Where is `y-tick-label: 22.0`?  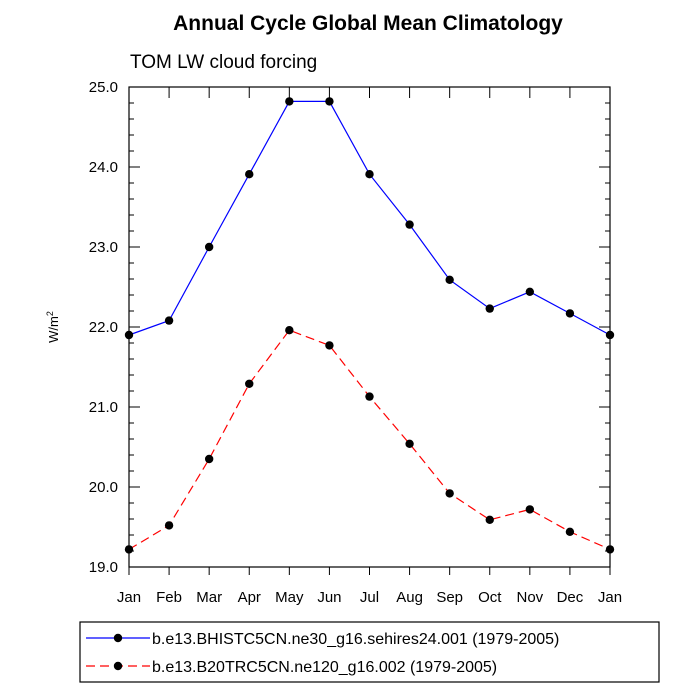
y-tick-label: 22.0 is located at coordinates (103, 327).